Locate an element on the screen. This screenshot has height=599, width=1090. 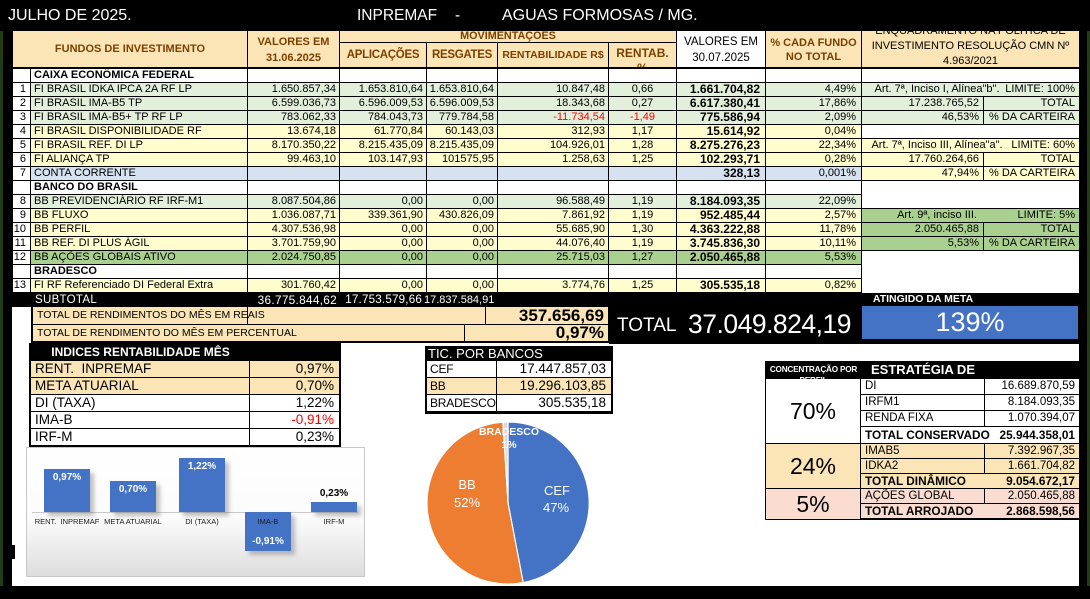
svg-text: 52% is located at coordinates (467, 502).